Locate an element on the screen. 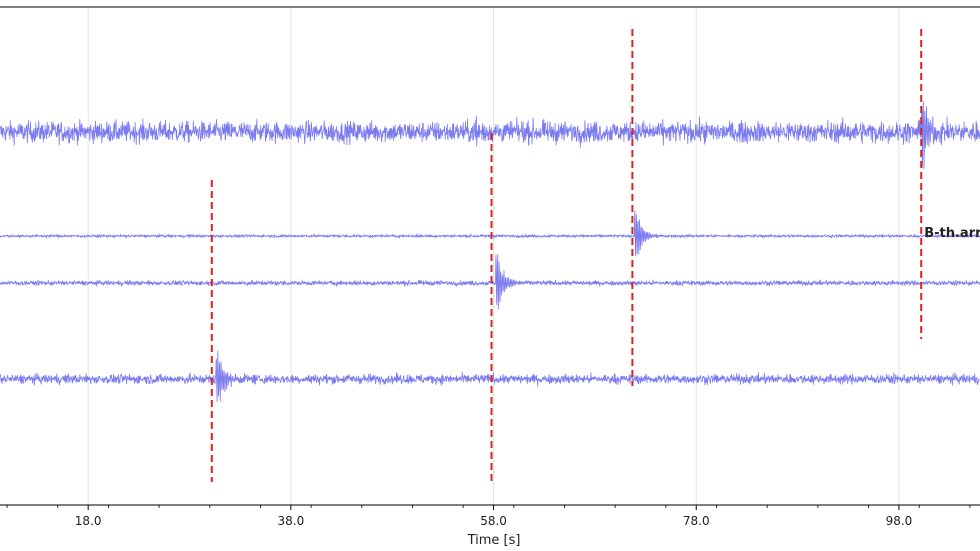  annotations: B-th.arr is located at coordinates (952, 233).